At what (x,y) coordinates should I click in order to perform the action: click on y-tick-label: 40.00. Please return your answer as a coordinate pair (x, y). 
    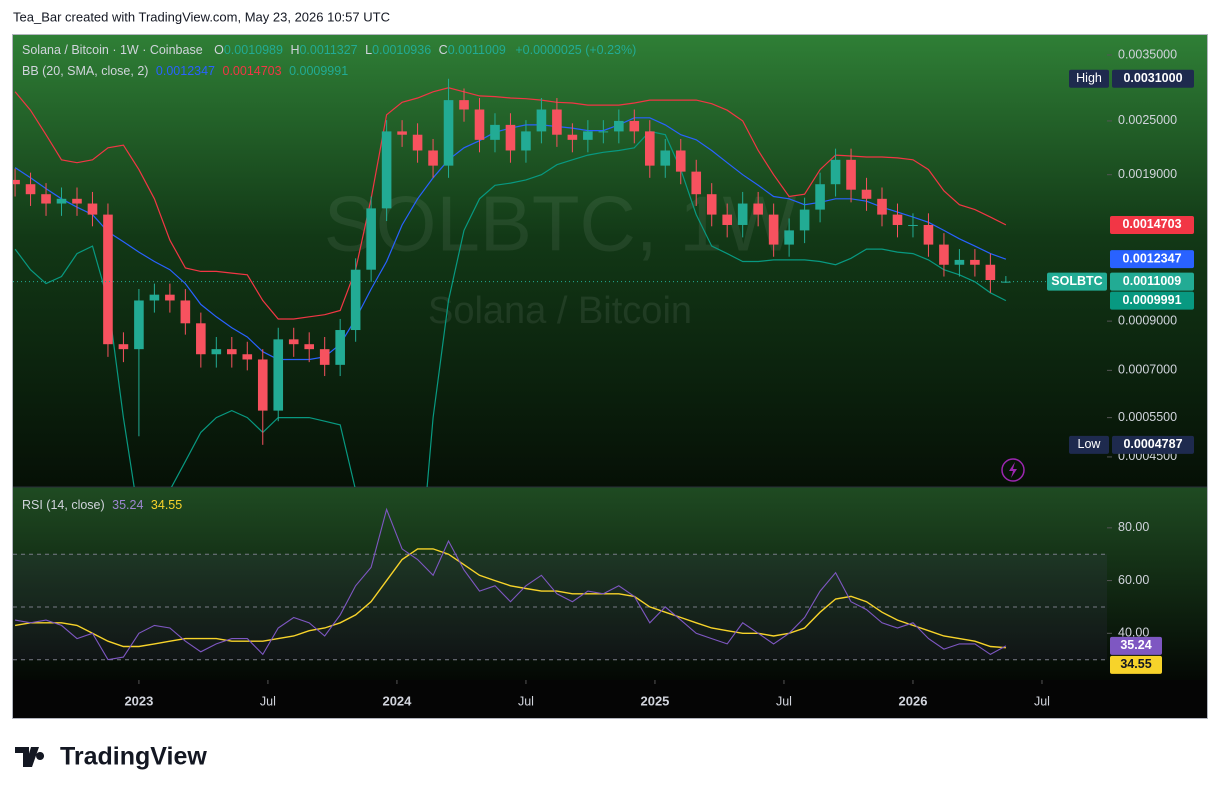
    Looking at the image, I should click on (1133, 633).